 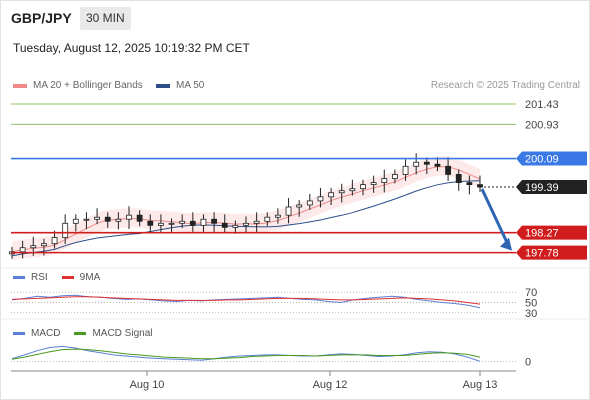 I want to click on forecast-arrow-head, so click(x=506, y=244).